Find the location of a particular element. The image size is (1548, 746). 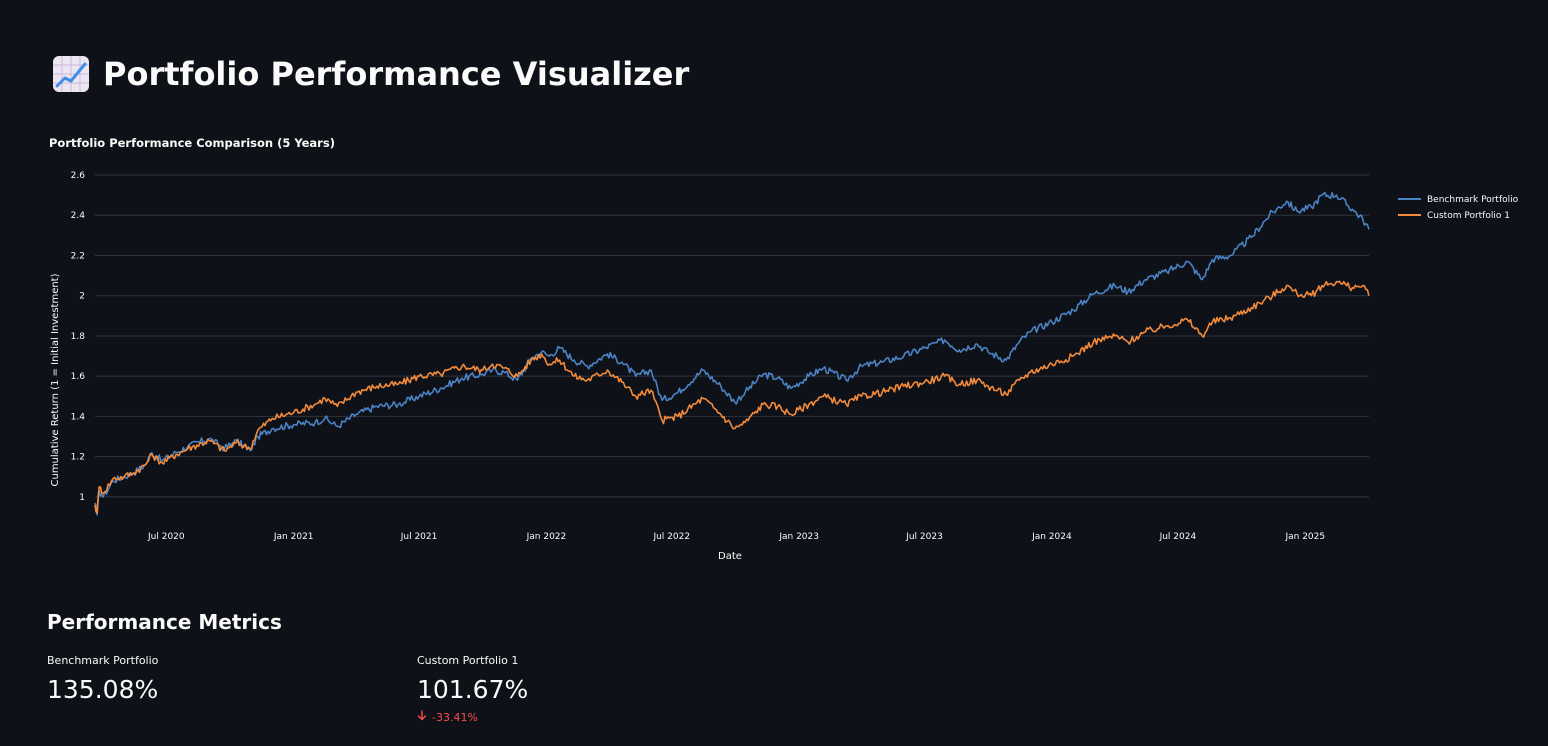

x-axis-title: Date is located at coordinates (730, 556).